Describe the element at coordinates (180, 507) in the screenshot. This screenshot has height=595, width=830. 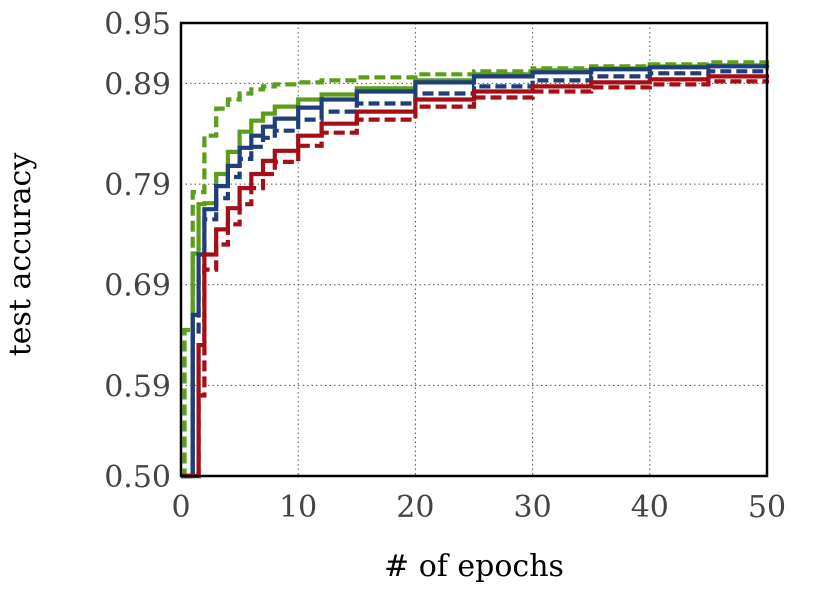
I see `x-tick-label: 0` at that location.